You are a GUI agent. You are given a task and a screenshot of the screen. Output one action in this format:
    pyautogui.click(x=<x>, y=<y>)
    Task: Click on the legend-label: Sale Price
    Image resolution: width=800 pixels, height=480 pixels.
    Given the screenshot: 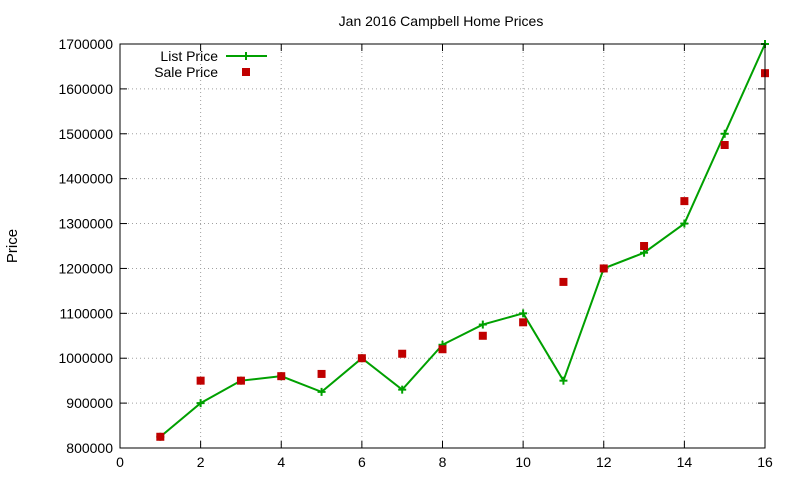 What is the action you would take?
    pyautogui.click(x=186, y=72)
    